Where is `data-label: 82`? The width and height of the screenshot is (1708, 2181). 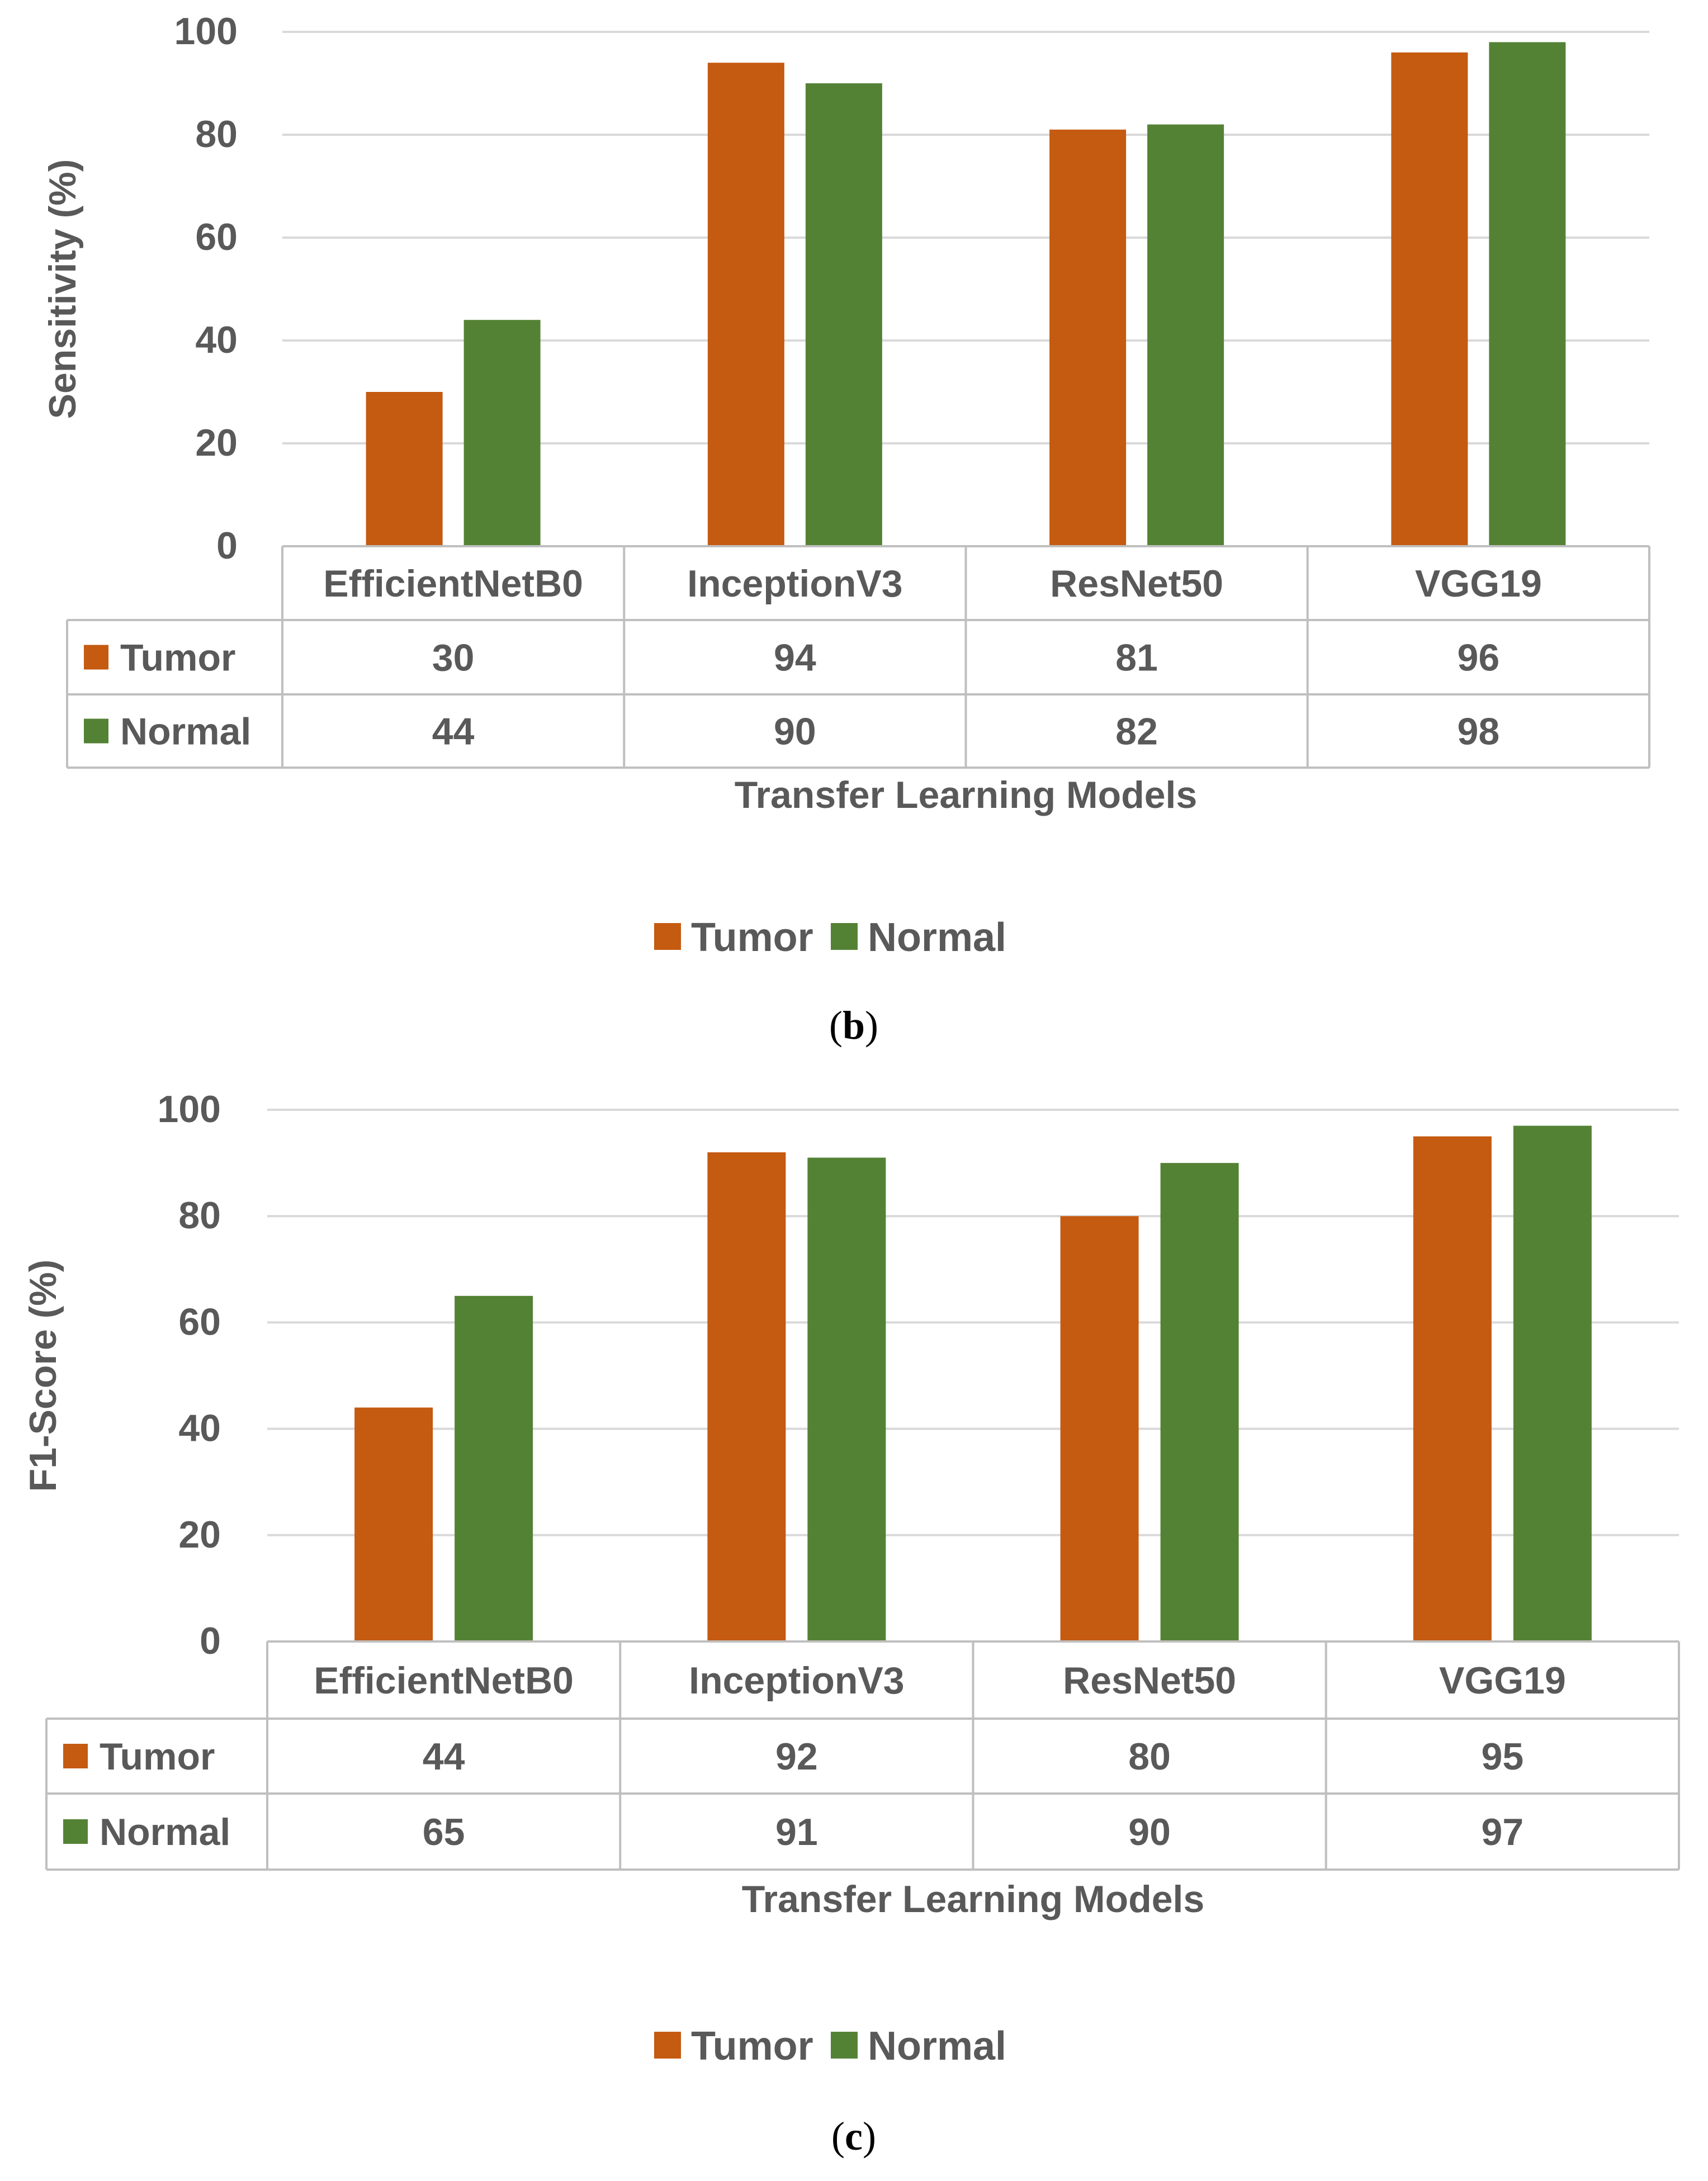
data-label: 82 is located at coordinates (1136, 732).